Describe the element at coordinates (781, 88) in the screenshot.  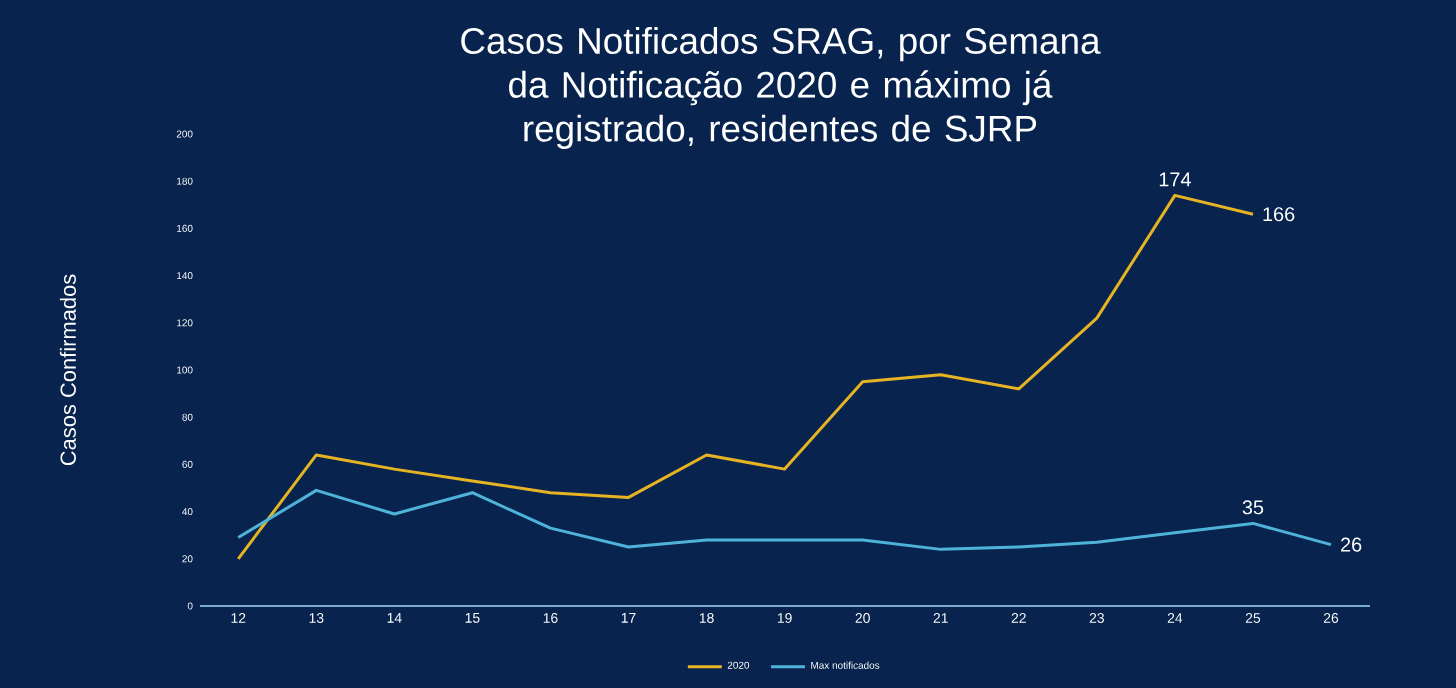
I see `chart-title: Casos Notificados SRAG, por Semana da Notificação 2020 e máximo já registrado, residentes de SJRP` at that location.